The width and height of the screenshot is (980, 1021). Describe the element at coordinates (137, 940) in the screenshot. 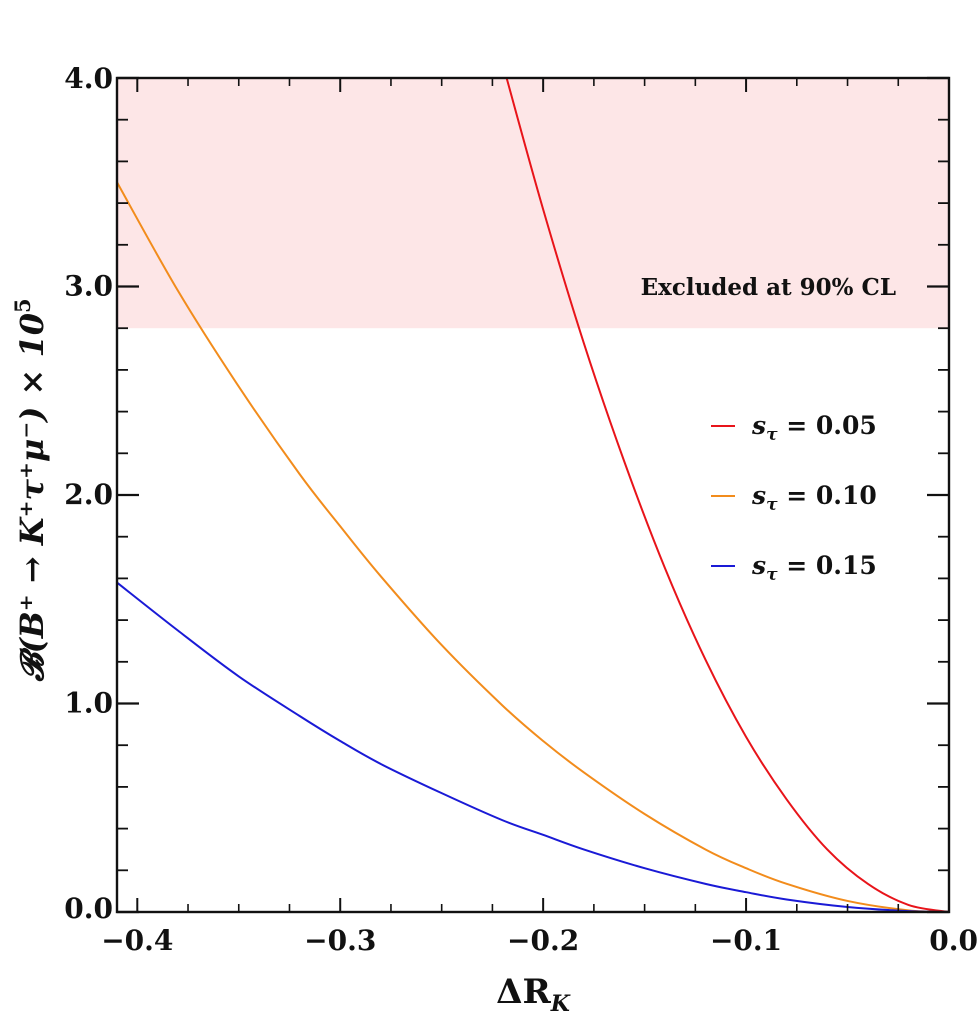

I see `x-tick-label: −0.4` at that location.